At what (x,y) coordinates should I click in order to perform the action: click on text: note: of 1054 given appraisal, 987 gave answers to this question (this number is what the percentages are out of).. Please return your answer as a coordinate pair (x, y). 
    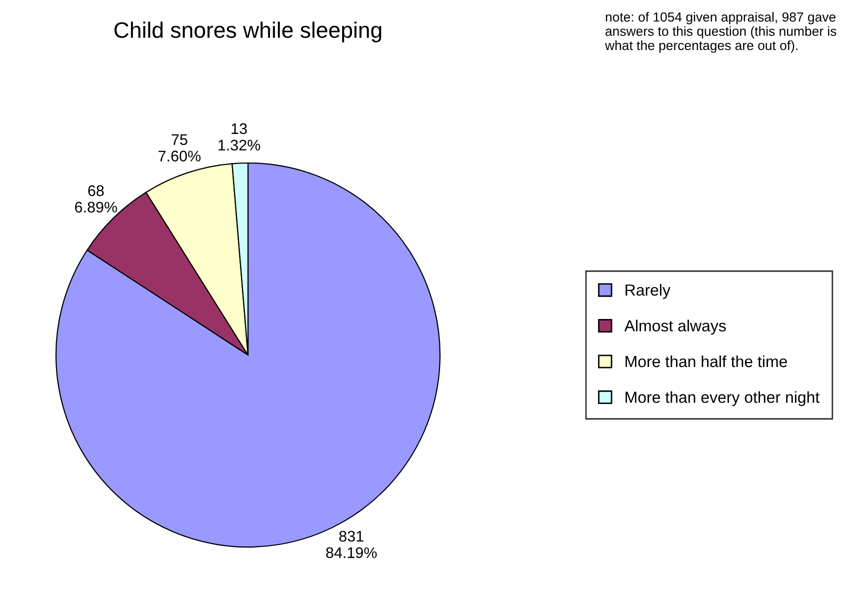
    Looking at the image, I should click on (720, 32).